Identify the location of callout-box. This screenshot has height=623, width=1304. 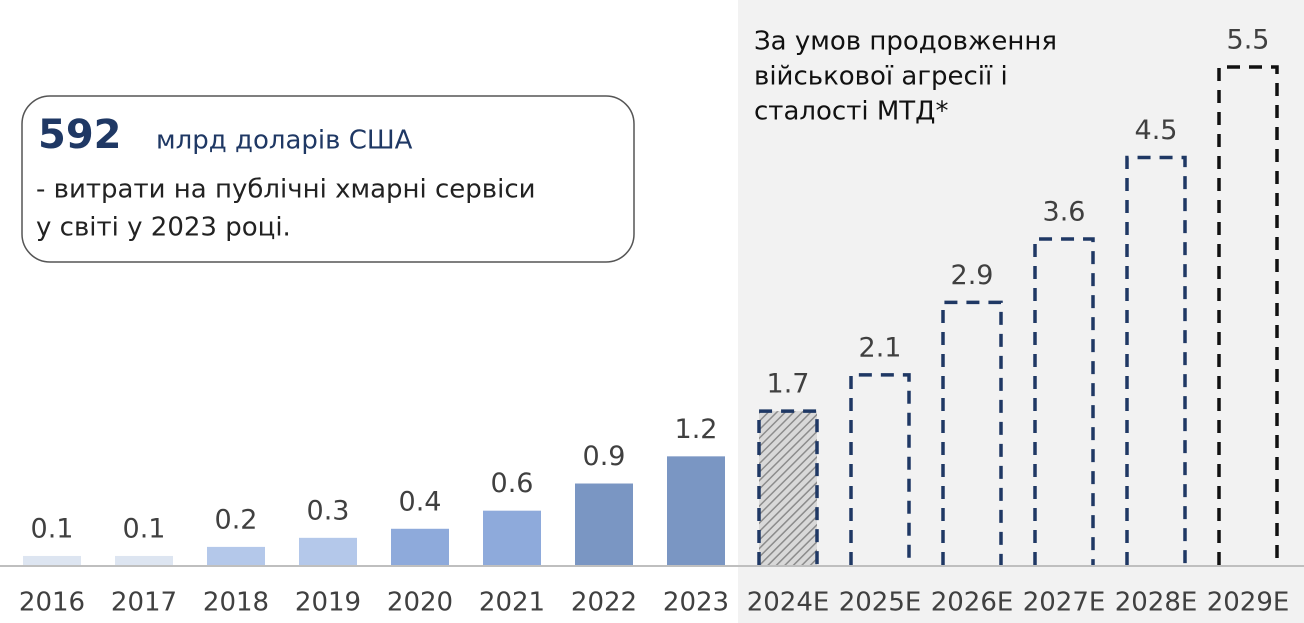
(328, 179).